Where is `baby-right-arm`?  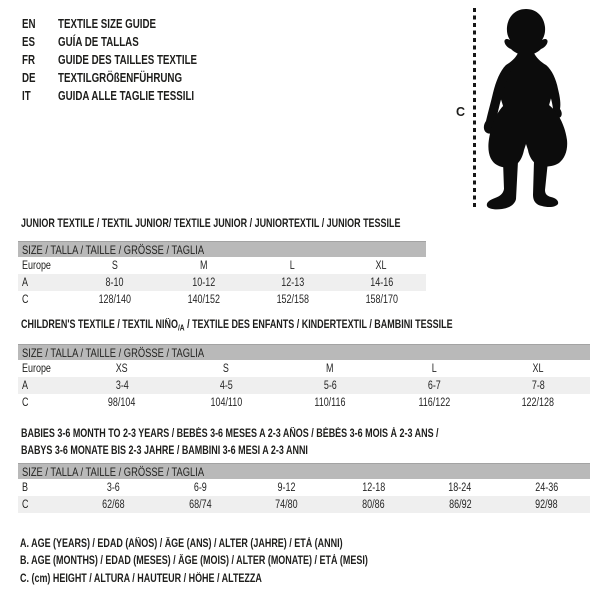
baby-right-arm is located at coordinates (550, 91).